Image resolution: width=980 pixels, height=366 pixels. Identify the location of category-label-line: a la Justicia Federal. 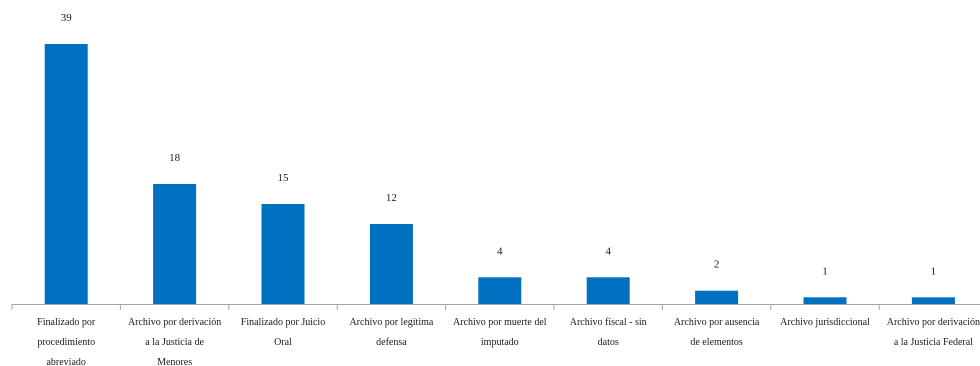
(933, 342).